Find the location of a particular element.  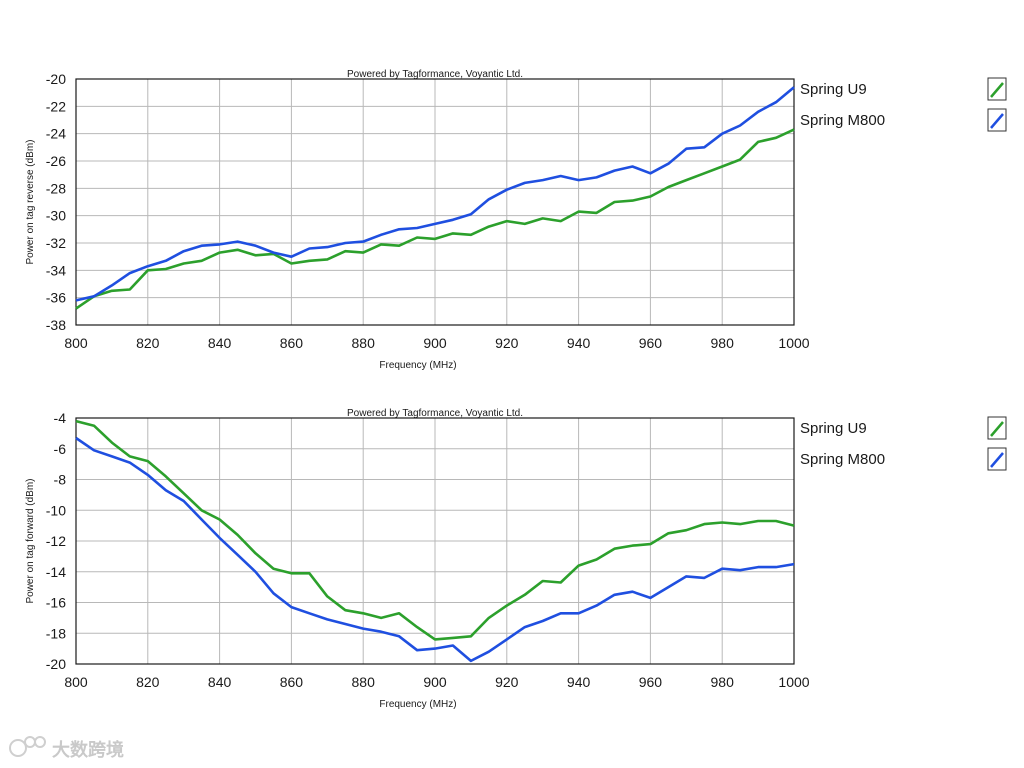

watermark-text: 大数跨境 is located at coordinates (88, 750).